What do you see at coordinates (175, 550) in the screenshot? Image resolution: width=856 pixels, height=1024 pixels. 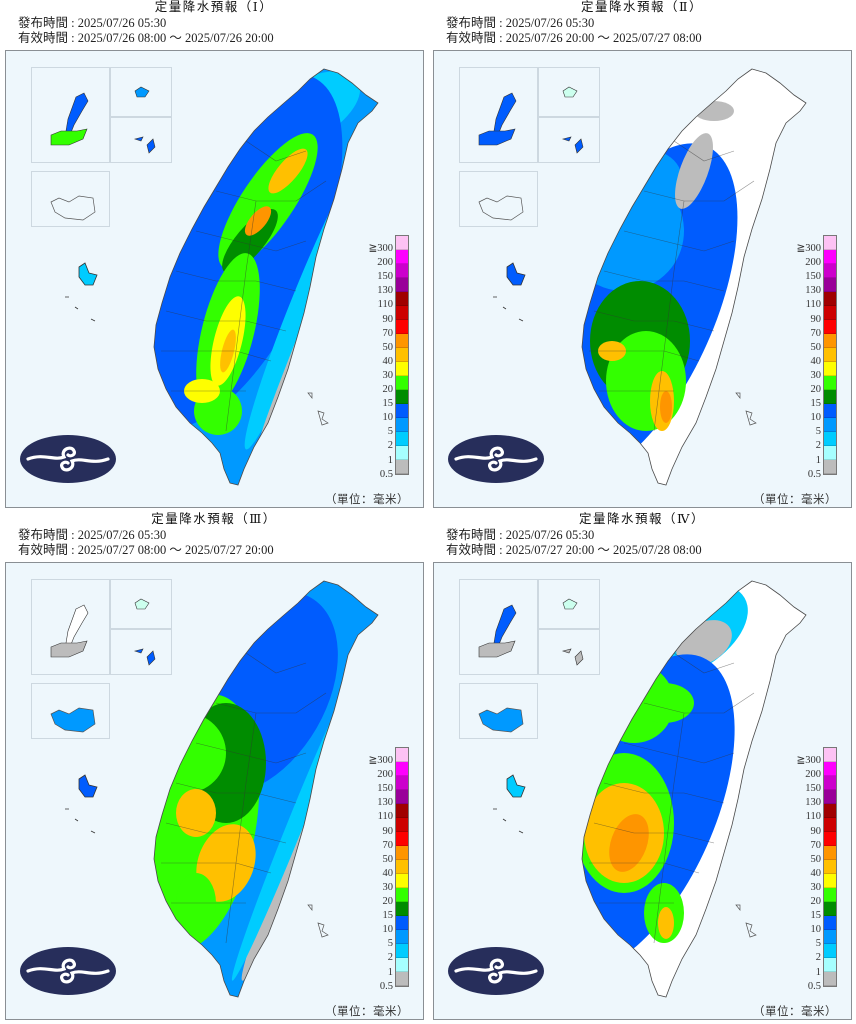 I see `valid-time: 2025/07/27 08:00 ～ 2025/07/27 20:00` at bounding box center [175, 550].